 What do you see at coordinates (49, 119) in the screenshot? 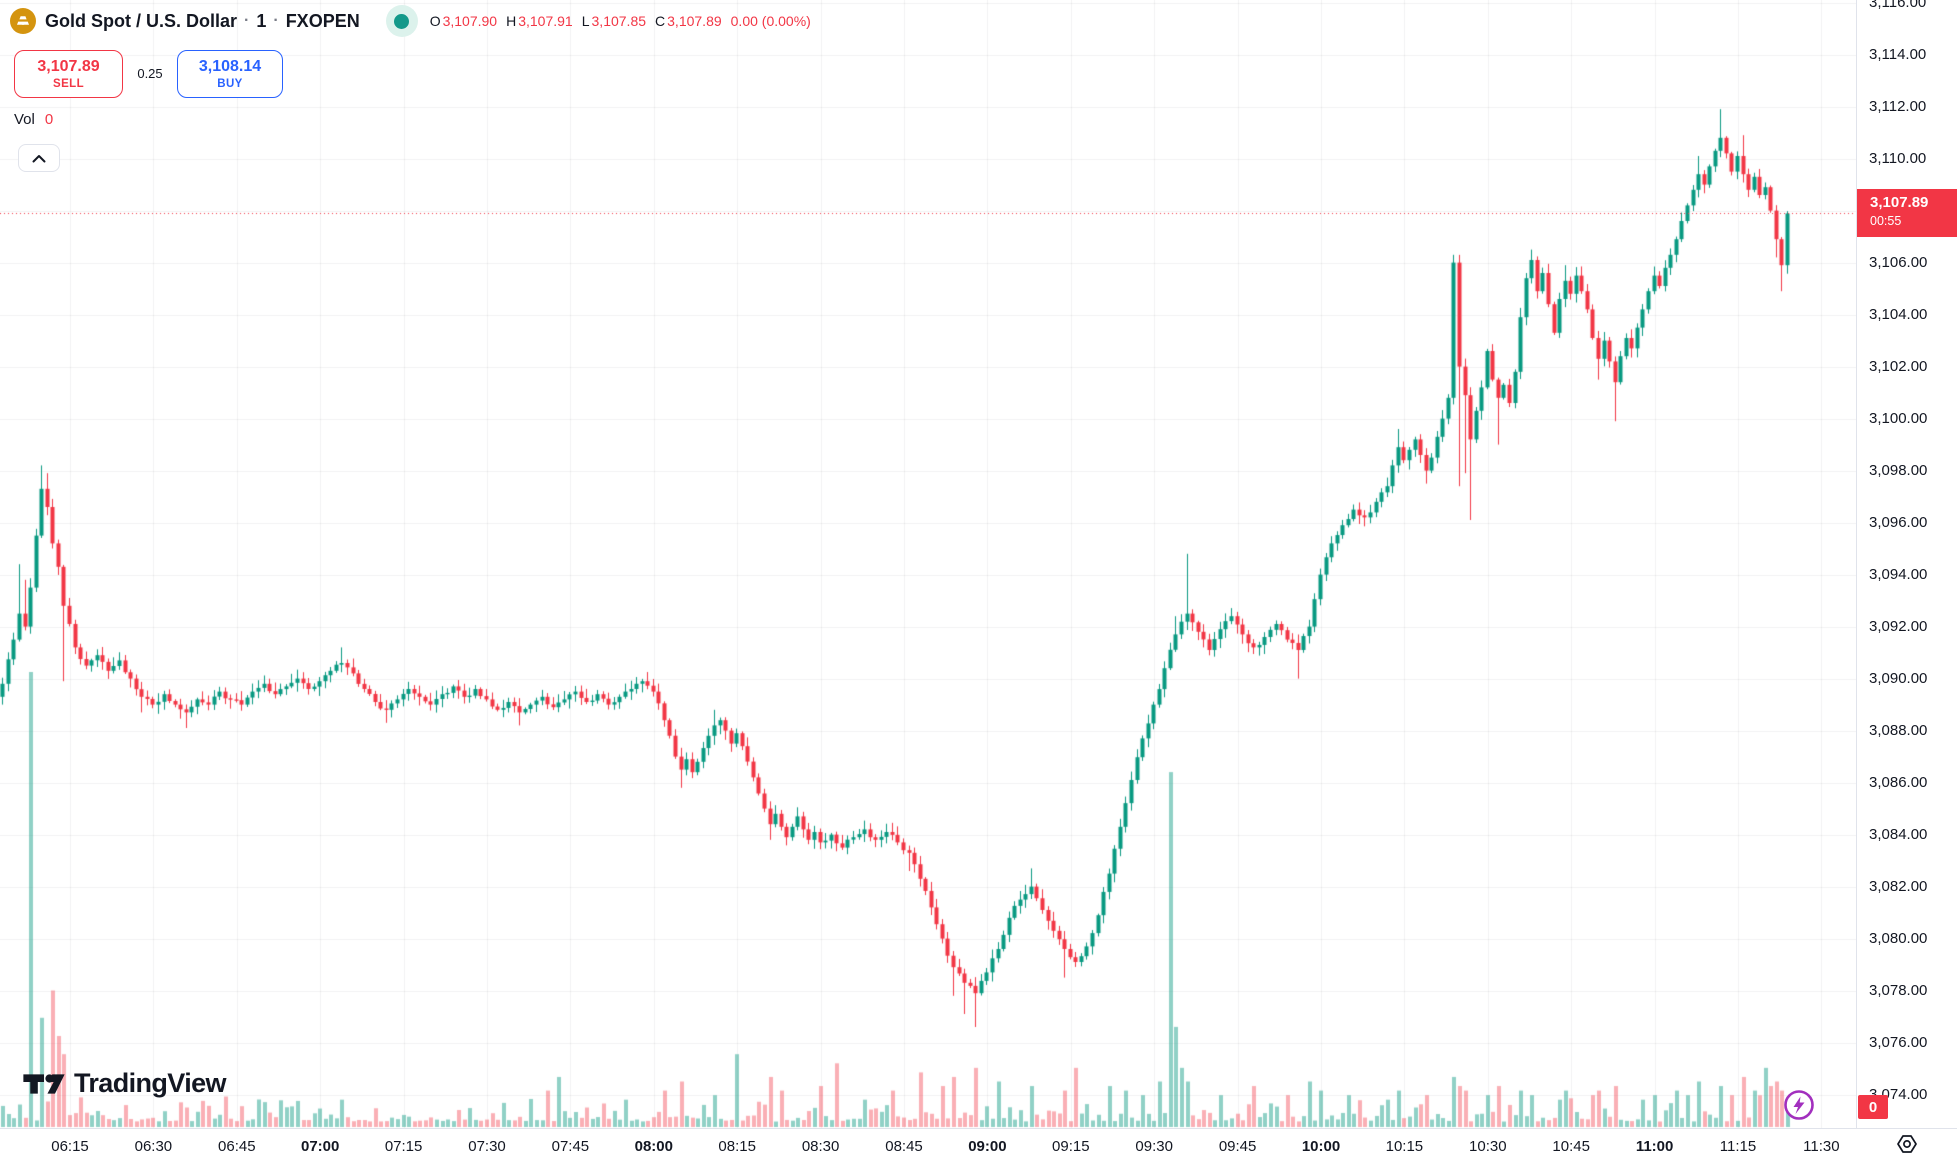
I see `volume-current-value: 0` at bounding box center [49, 119].